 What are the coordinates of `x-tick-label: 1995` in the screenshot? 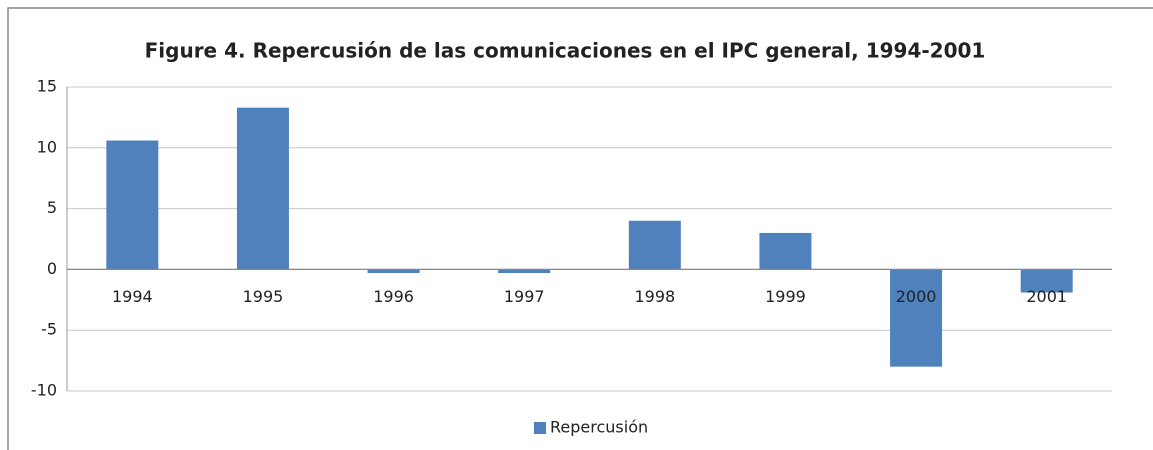 It's located at (263, 296).